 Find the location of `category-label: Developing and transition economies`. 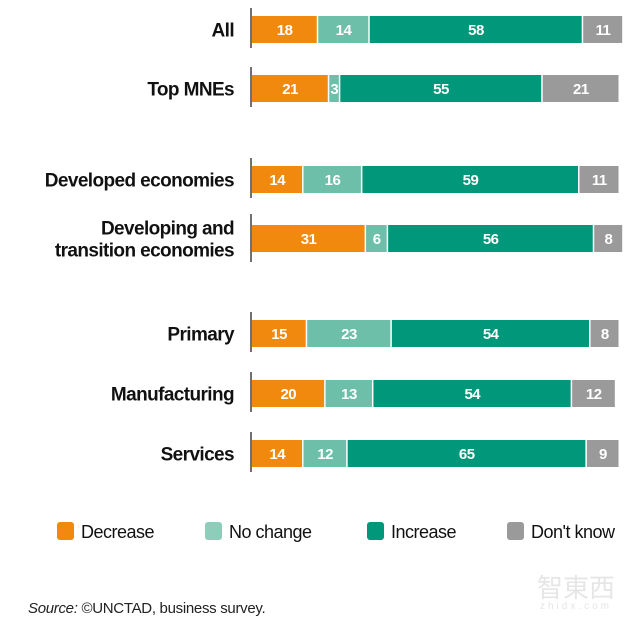

category-label: Developing and transition economies is located at coordinates (144, 240).